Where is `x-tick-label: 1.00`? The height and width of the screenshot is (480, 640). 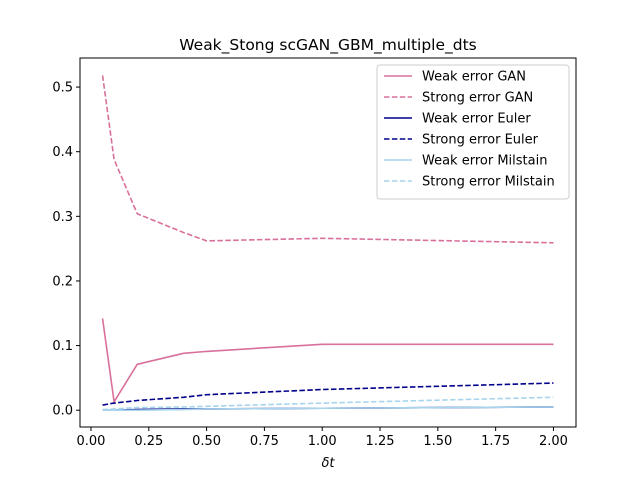 x-tick-label: 1.00 is located at coordinates (322, 441).